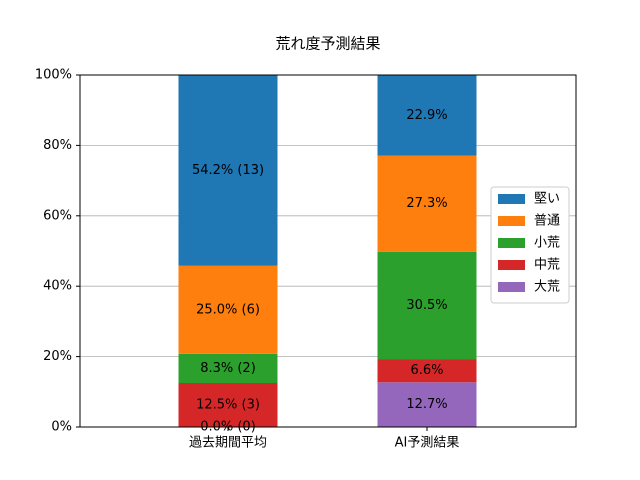  Describe the element at coordinates (228, 443) in the screenshot. I see `x-tick-label: 過去期間平均` at that location.